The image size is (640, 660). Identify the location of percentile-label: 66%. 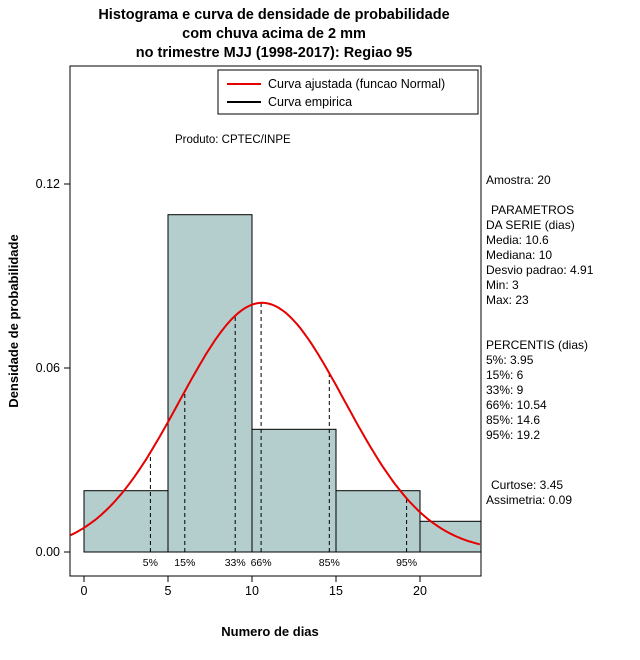
(261, 563).